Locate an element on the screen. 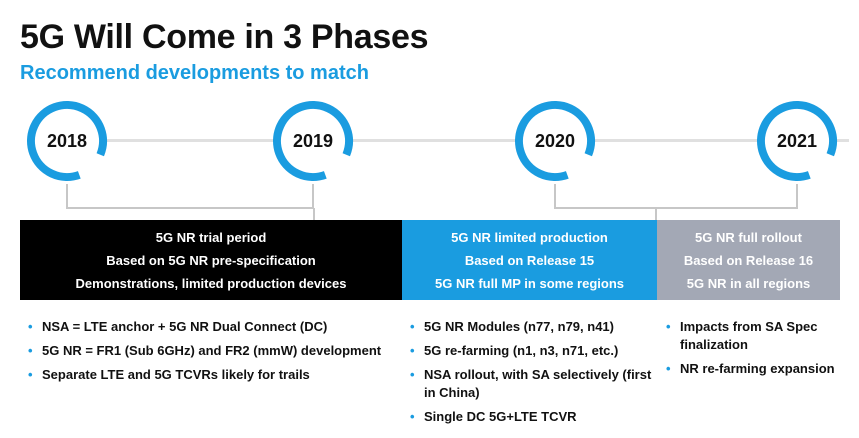  phase-line: 5G NR full rollout is located at coordinates (748, 237).